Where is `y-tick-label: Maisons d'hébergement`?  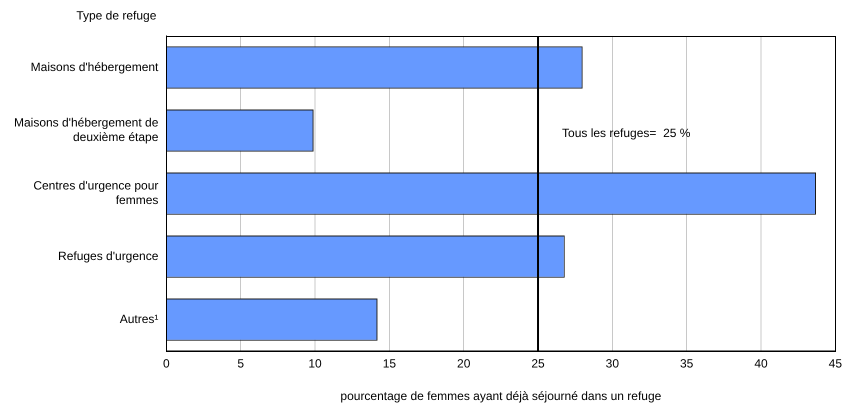 y-tick-label: Maisons d'hébergement is located at coordinates (95, 67).